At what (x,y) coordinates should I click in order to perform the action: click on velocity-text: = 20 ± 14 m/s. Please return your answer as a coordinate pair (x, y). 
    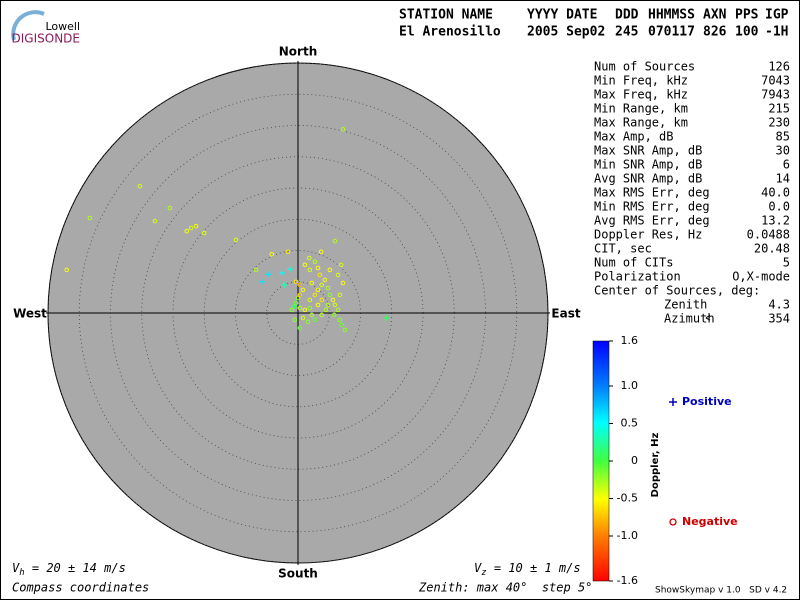
    Looking at the image, I should click on (75, 568).